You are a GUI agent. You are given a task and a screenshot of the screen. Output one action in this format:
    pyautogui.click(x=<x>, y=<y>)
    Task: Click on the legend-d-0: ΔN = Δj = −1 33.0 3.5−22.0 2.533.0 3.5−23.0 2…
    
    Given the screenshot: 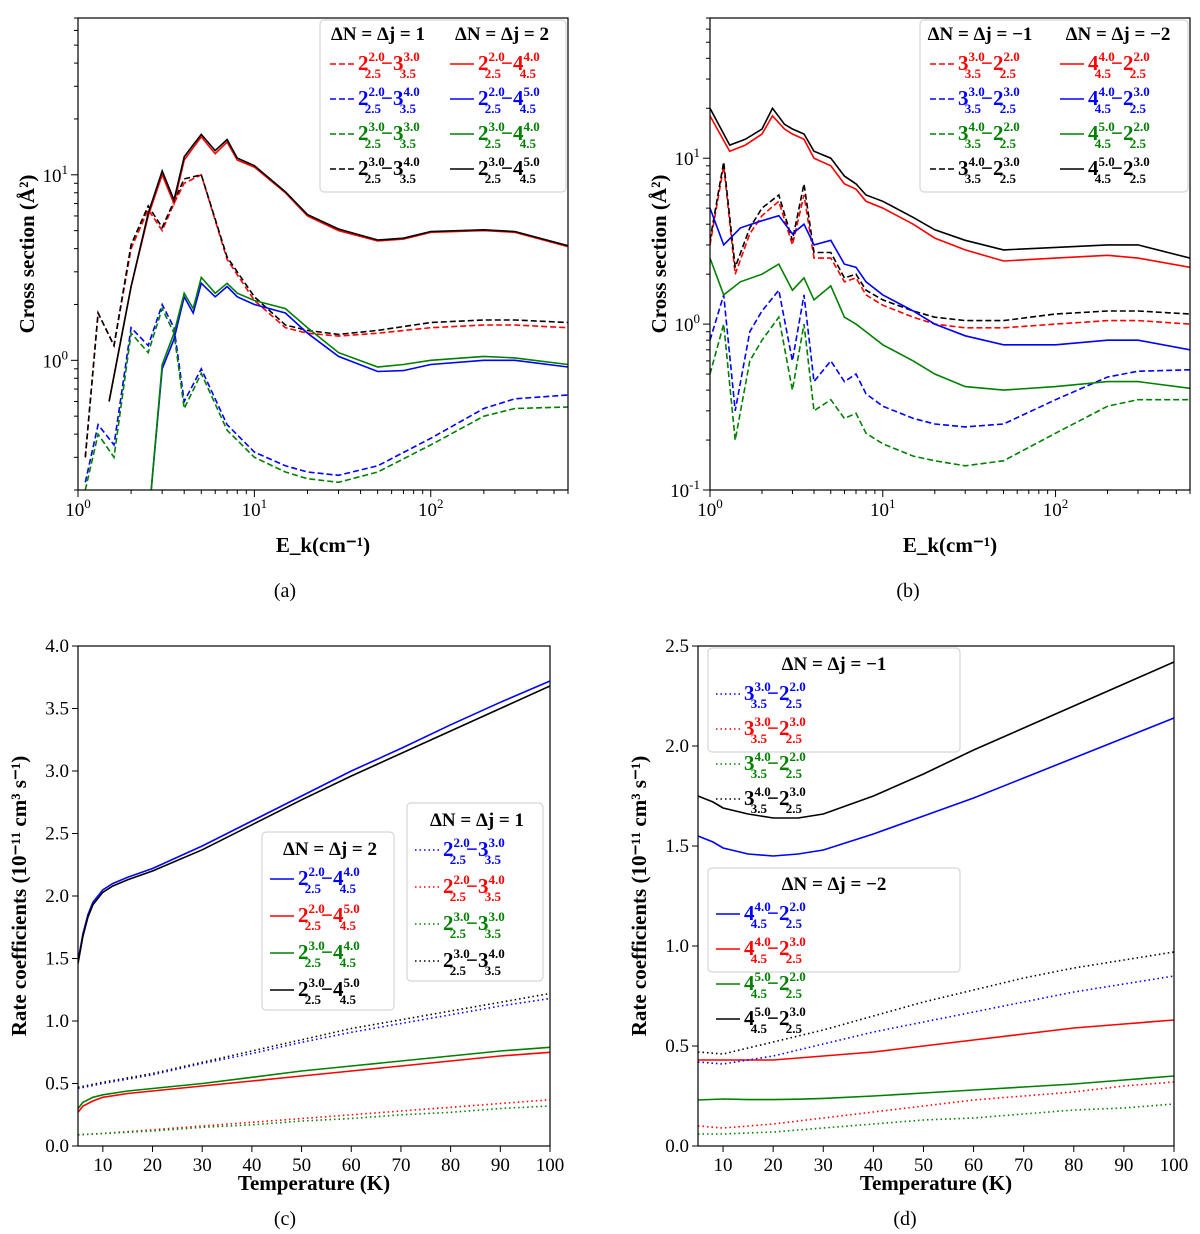 What is the action you would take?
    pyautogui.click(x=834, y=731)
    